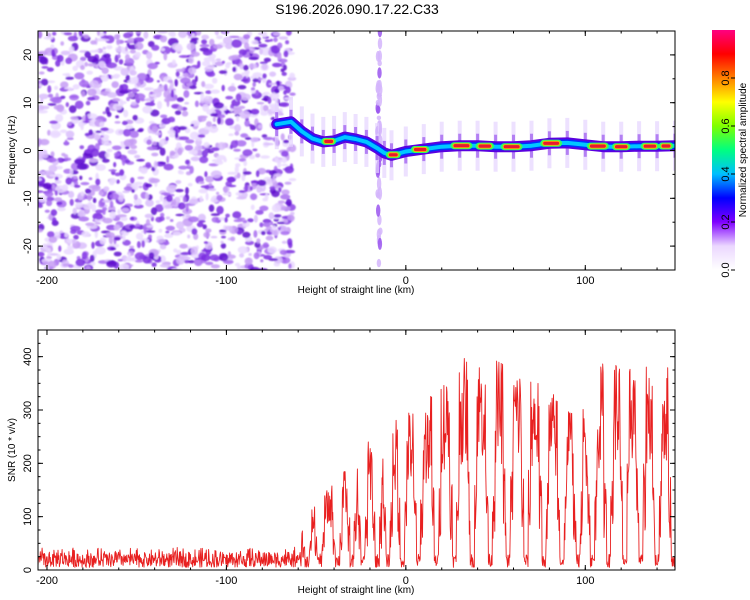 This screenshot has width=750, height=600. Describe the element at coordinates (28, 246) in the screenshot. I see `spectrogram-ytick-label: -20` at that location.